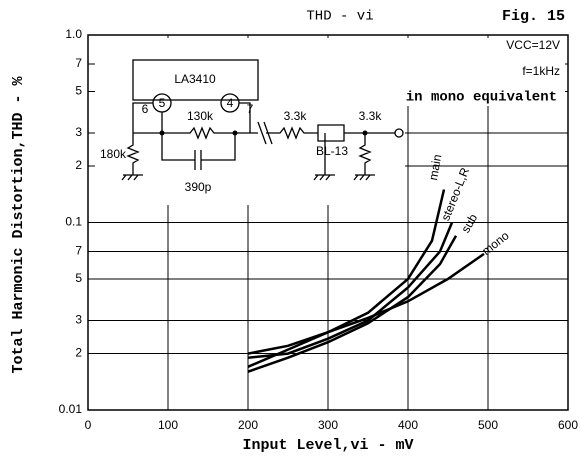 This screenshot has height=466, width=581. What do you see at coordinates (162, 103) in the screenshot?
I see `pin-label: 5` at bounding box center [162, 103].